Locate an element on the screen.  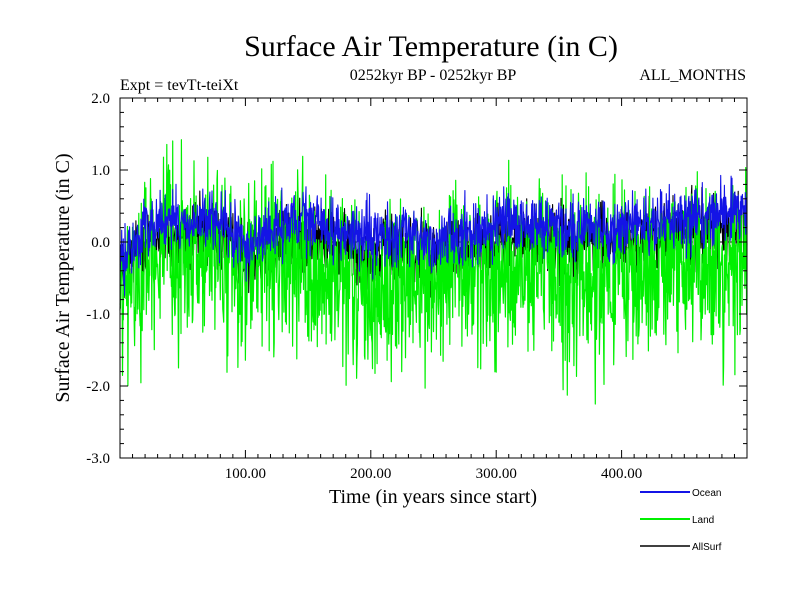
y-tick-label: 1.0 is located at coordinates (100, 171).